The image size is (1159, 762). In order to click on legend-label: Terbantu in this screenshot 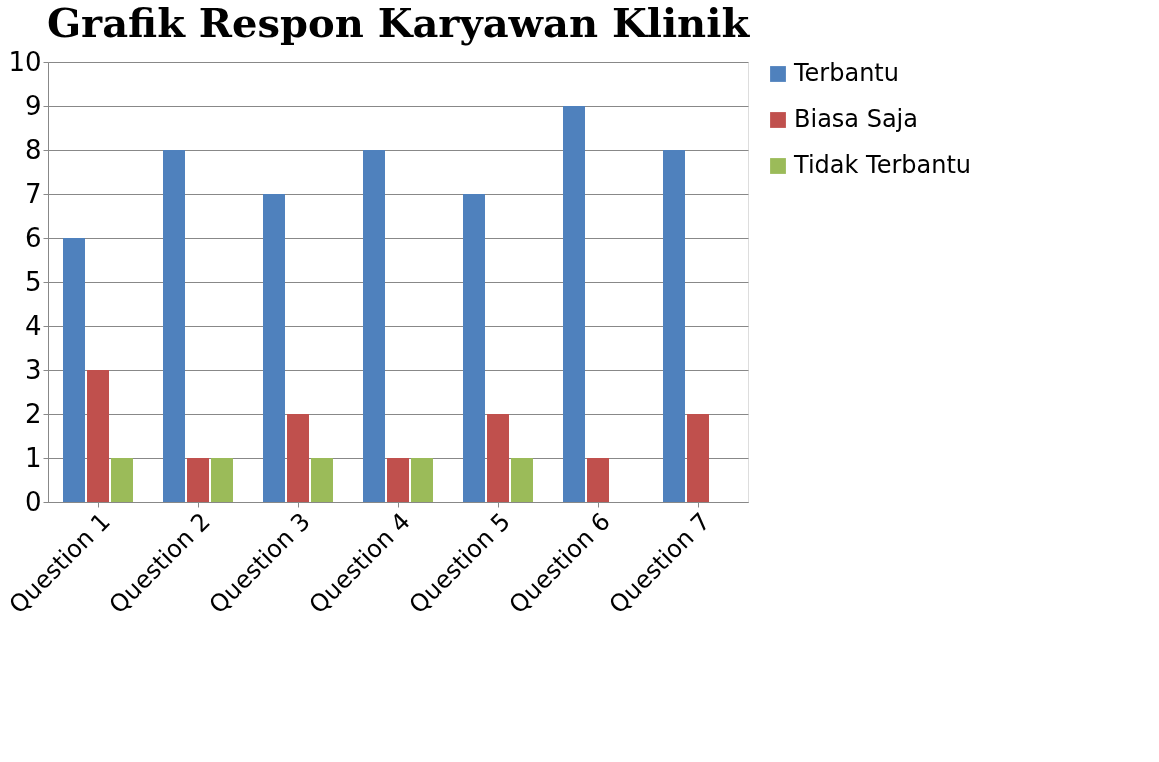, I will do `click(846, 73)`.